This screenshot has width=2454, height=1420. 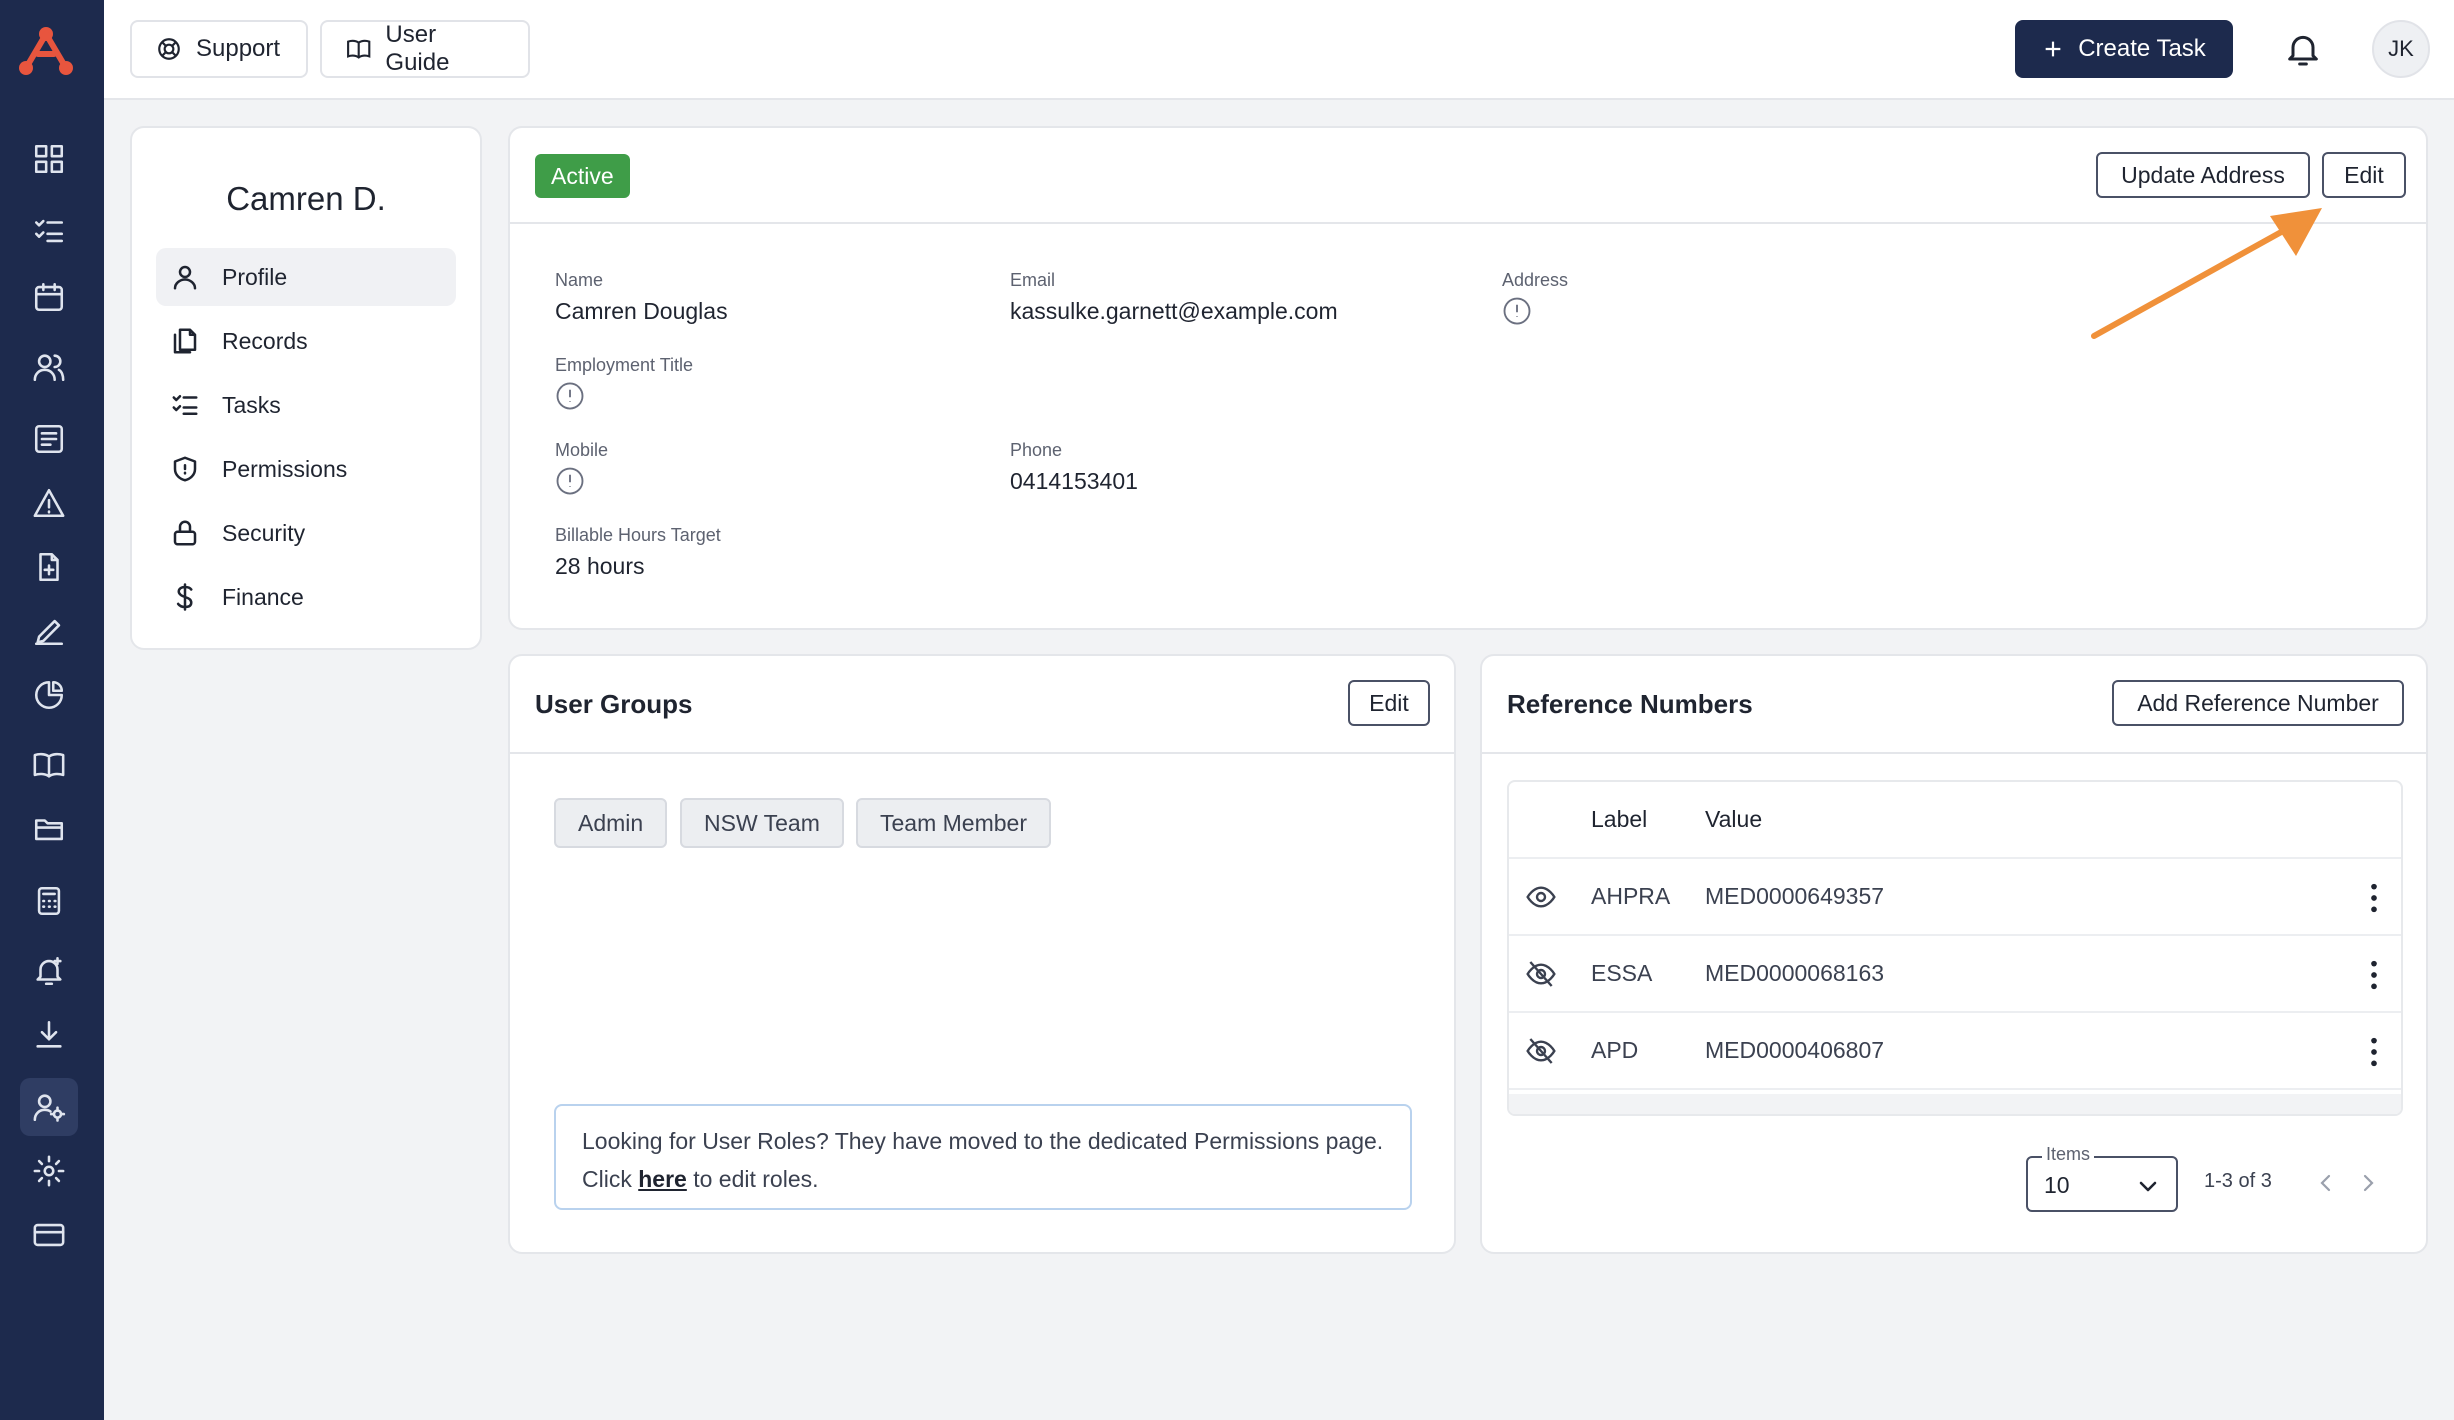 I want to click on profile-nav-item-profile: Profile, so click(x=306, y=277).